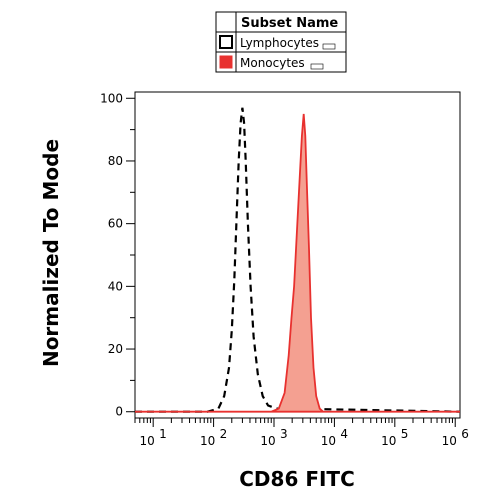 Image resolution: width=500 pixels, height=500 pixels. What do you see at coordinates (344, 434) in the screenshot?
I see `x-tick-exponent: 4` at bounding box center [344, 434].